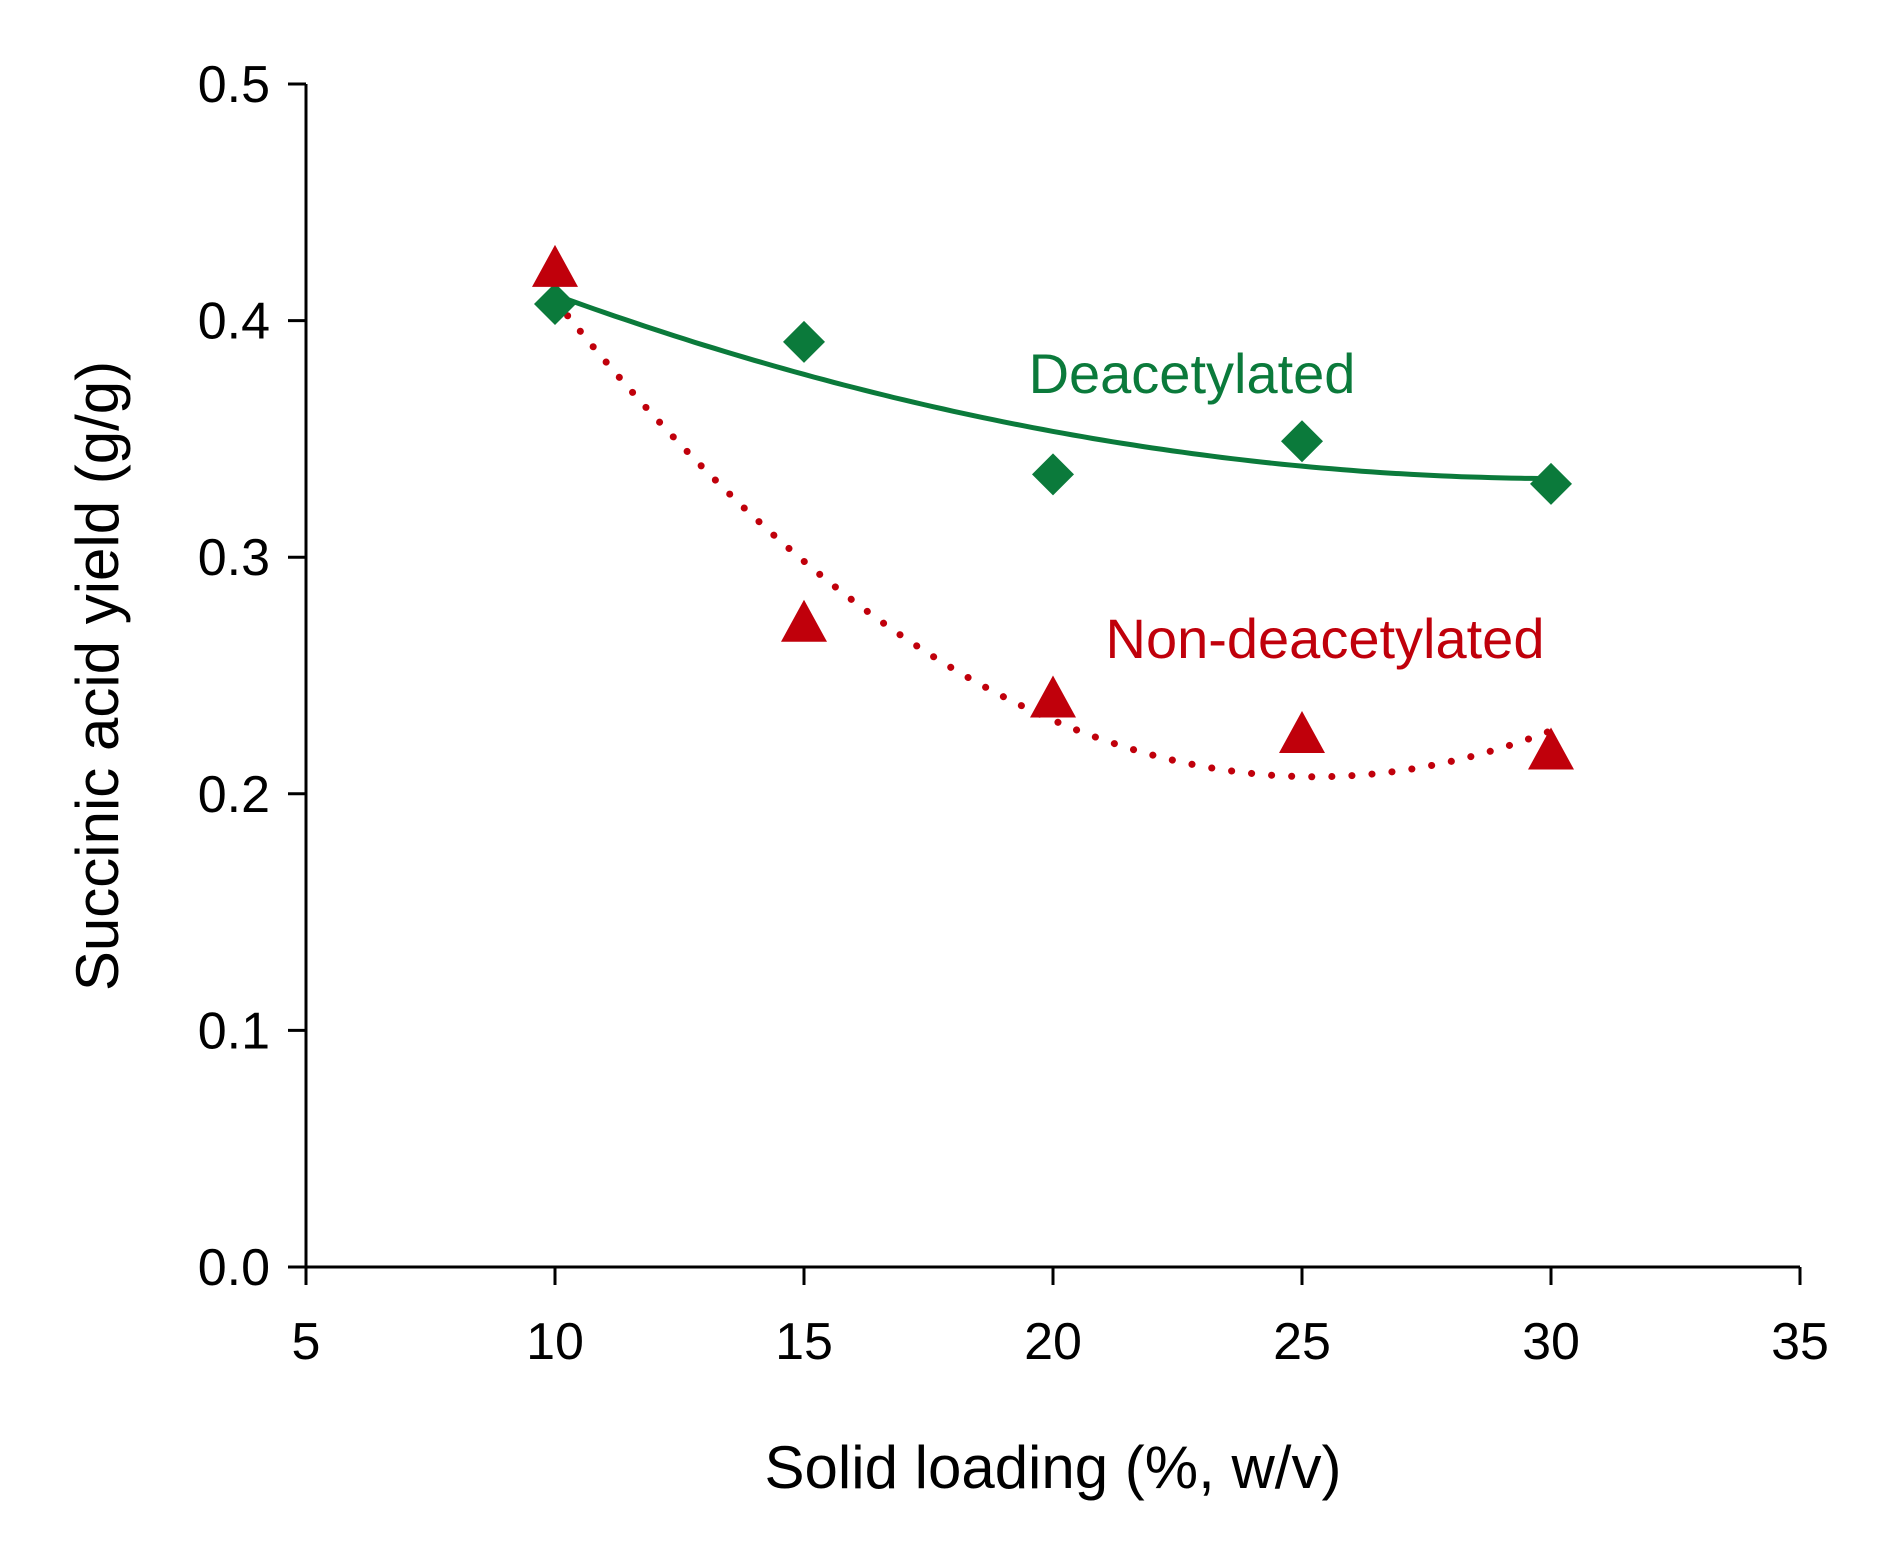 The image size is (1888, 1544). Describe the element at coordinates (1053, 1342) in the screenshot. I see `x-tick-label: 20` at that location.